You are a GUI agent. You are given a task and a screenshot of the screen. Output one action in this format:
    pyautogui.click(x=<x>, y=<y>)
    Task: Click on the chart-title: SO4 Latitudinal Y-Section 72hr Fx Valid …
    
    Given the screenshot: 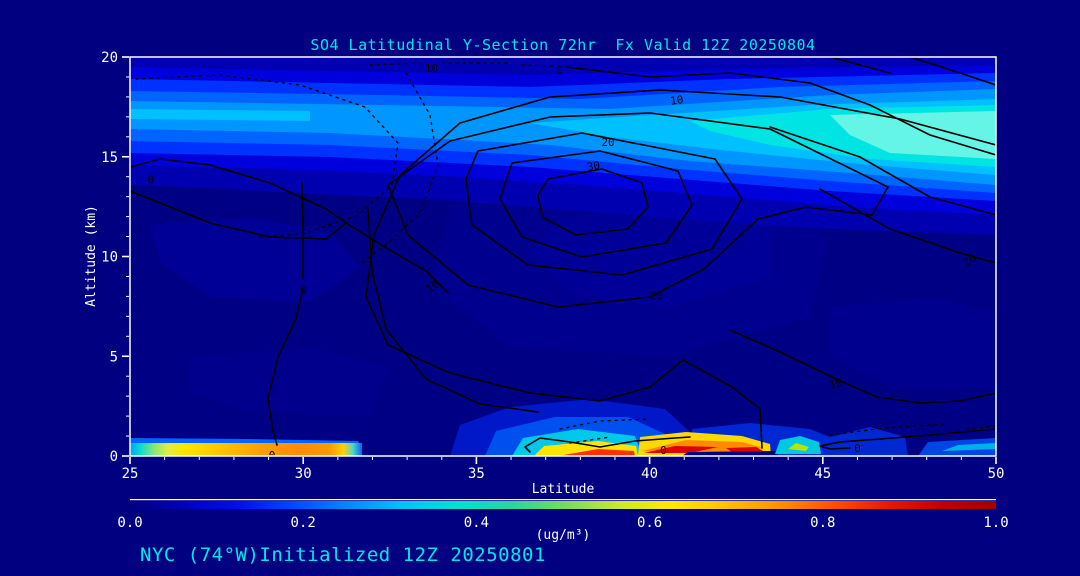 What is the action you would take?
    pyautogui.click(x=562, y=45)
    